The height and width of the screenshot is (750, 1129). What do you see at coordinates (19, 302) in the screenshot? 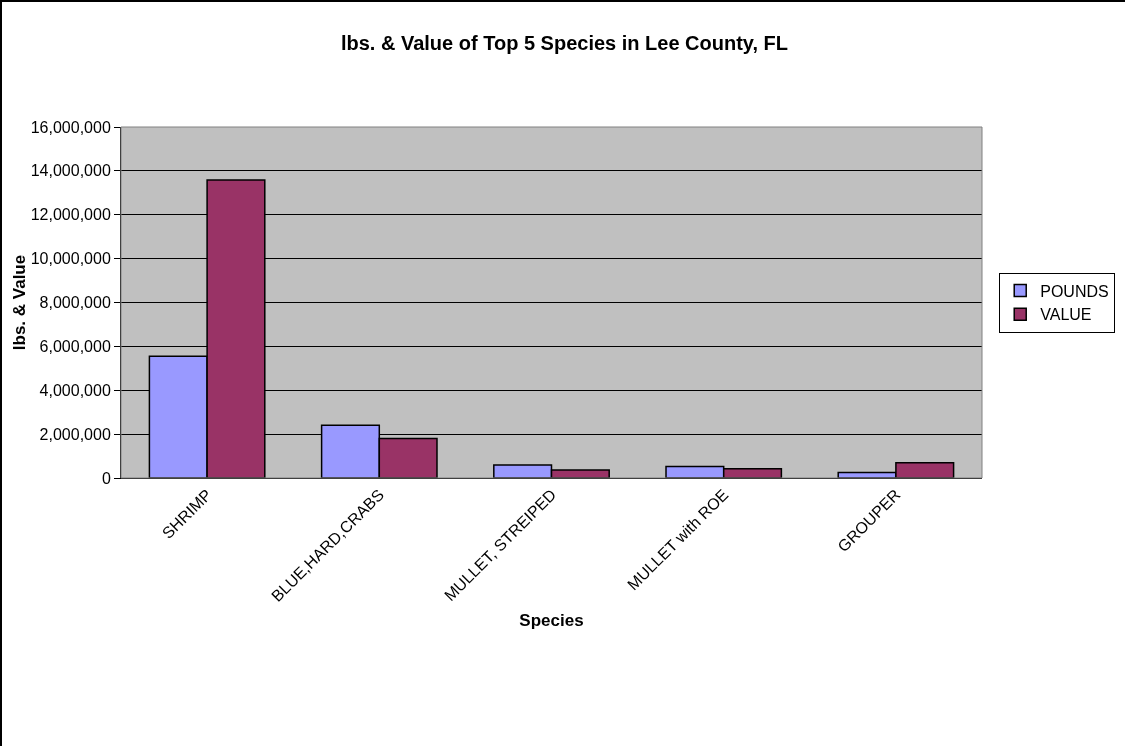
I see `y-axis-title: lbs. & Value` at bounding box center [19, 302].